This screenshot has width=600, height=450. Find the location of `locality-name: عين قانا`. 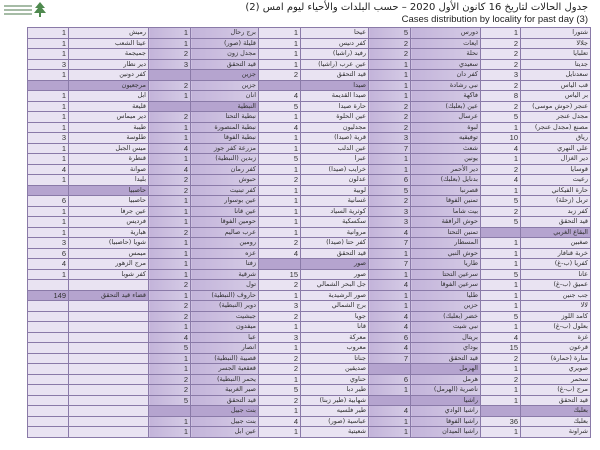

locality-name: عين قانا is located at coordinates (224, 211).